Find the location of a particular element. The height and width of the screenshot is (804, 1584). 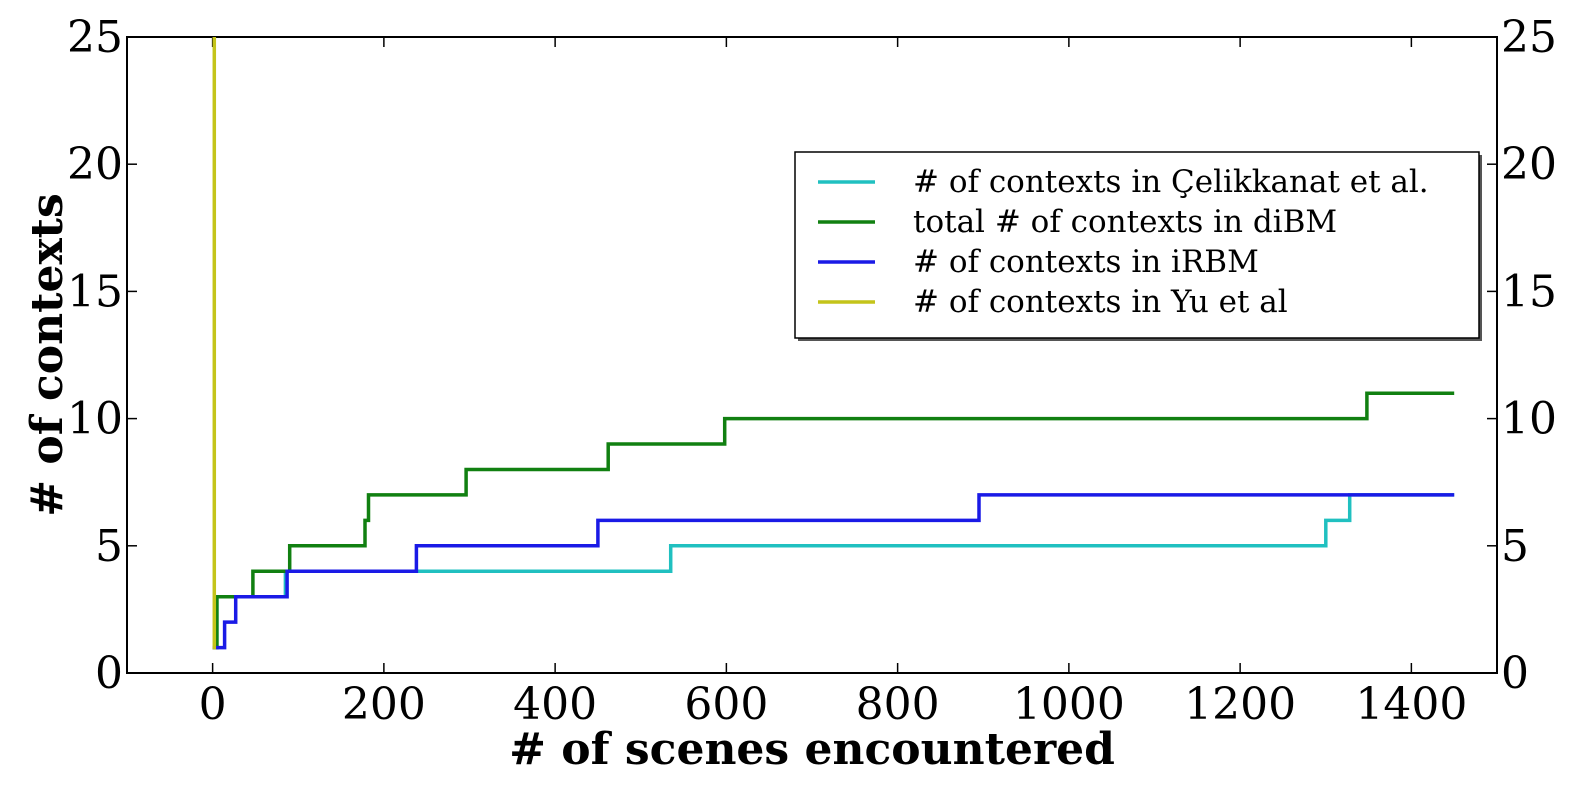

y-tick-label-right: 20 is located at coordinates (1529, 164).